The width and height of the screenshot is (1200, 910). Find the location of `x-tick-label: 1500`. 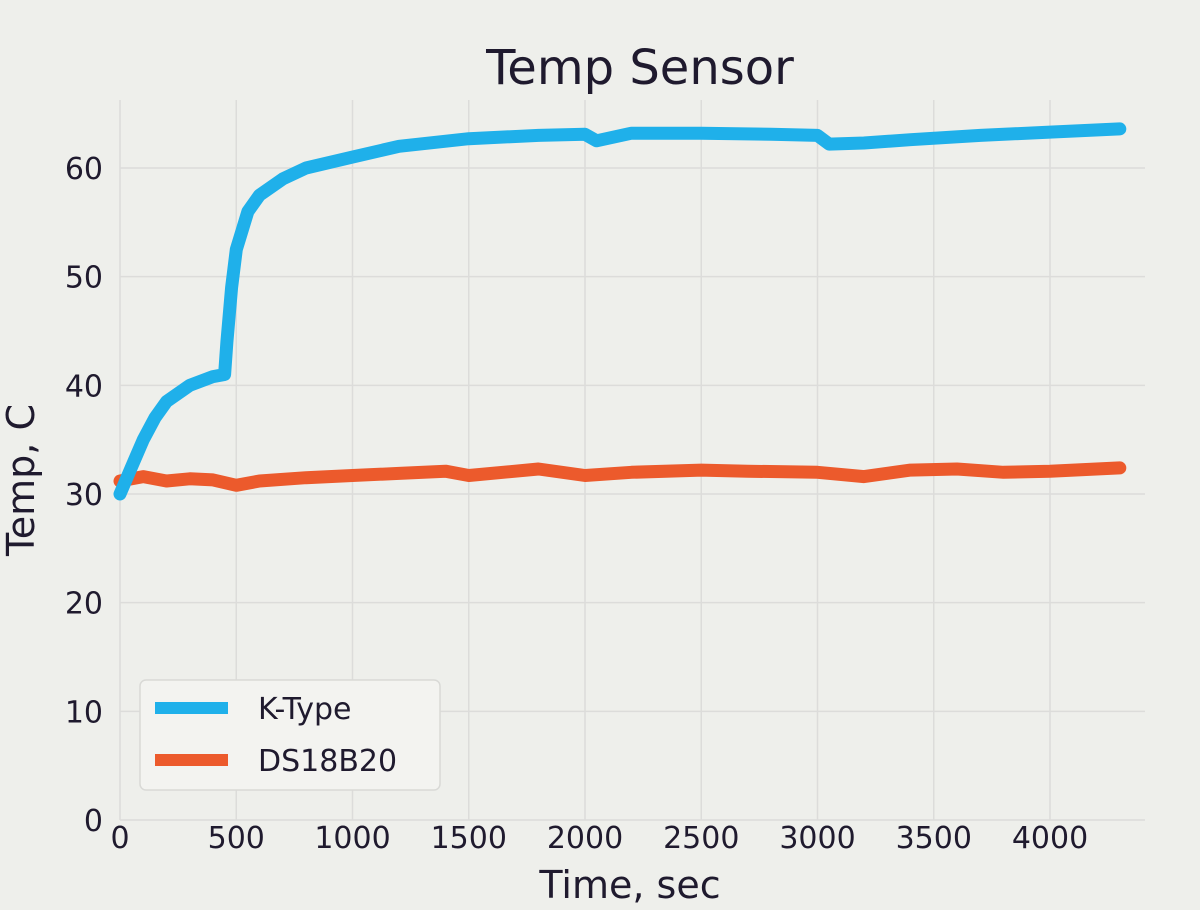

x-tick-label: 1500 is located at coordinates (469, 838).